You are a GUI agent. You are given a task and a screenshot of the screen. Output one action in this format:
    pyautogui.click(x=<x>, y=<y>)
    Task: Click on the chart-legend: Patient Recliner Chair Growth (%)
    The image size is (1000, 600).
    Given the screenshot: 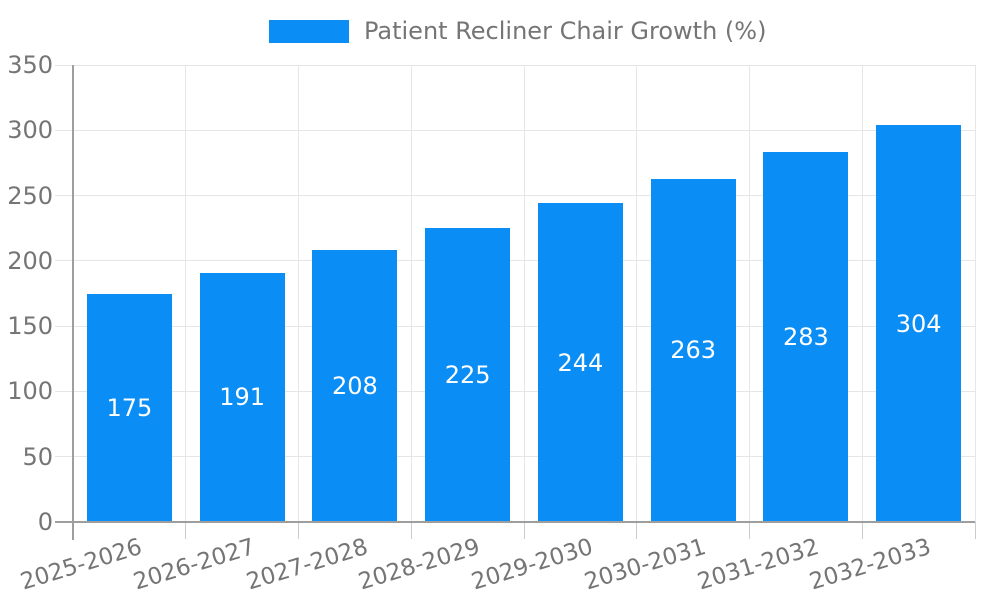 What is the action you would take?
    pyautogui.click(x=517, y=31)
    